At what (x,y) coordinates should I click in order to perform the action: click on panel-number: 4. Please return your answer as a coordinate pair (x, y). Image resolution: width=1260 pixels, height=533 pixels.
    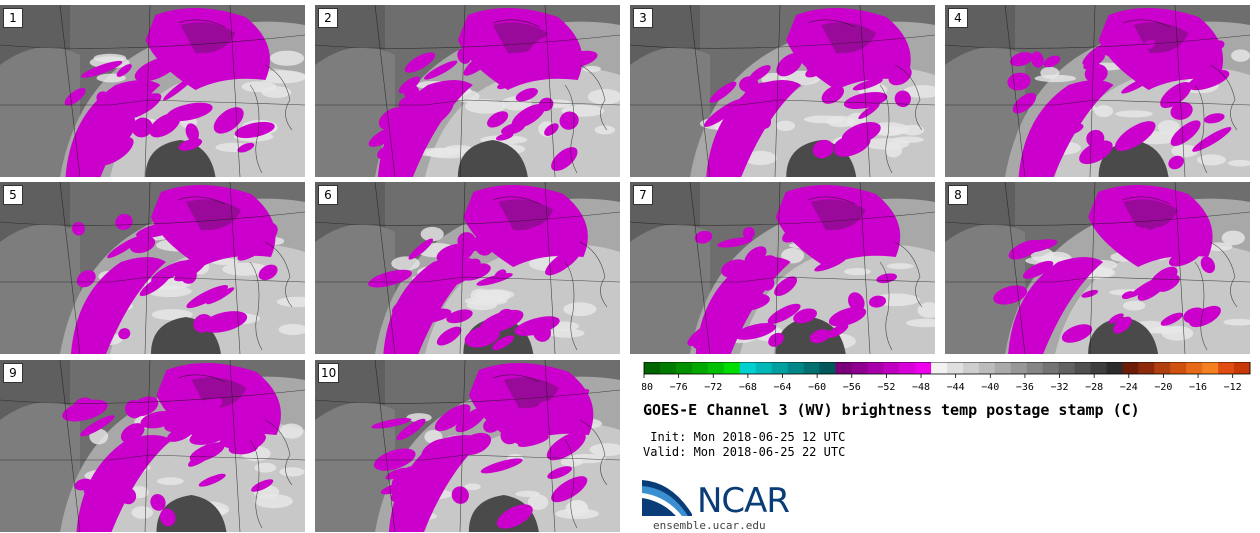
    Looking at the image, I should click on (958, 18).